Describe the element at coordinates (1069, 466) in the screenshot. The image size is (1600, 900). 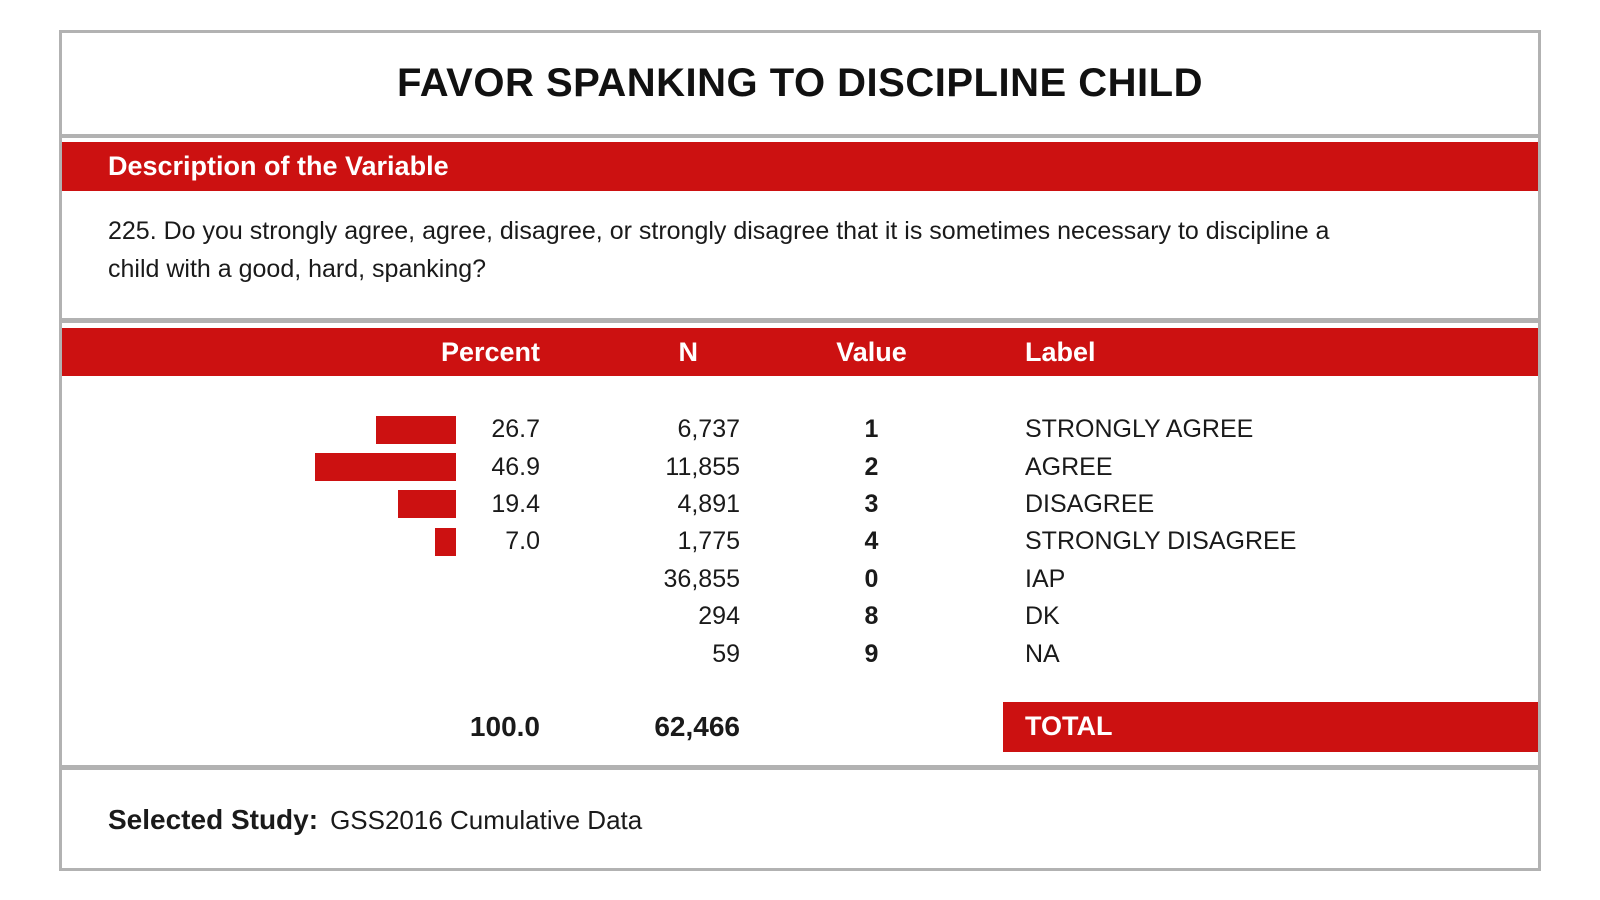
I see `label-cell: AGREE` at that location.